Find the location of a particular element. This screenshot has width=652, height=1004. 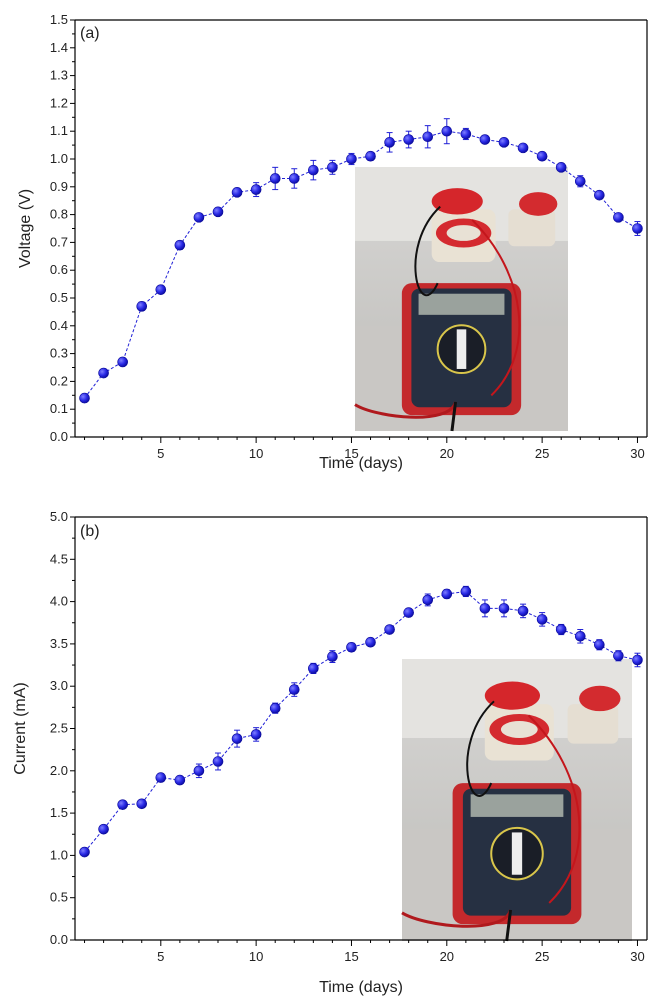

panel-b-photo-red-lead is located at coordinates (457, 918).